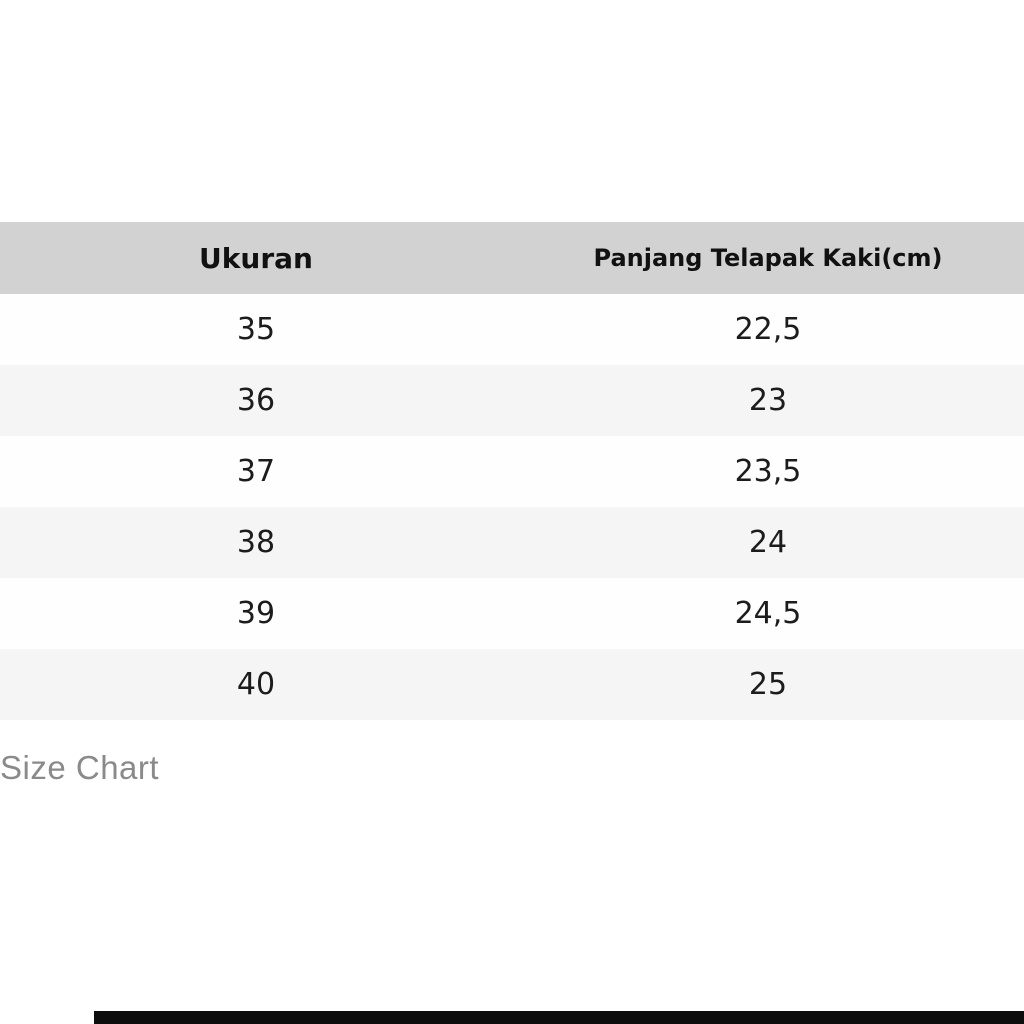 The width and height of the screenshot is (1024, 1024). Describe the element at coordinates (768, 684) in the screenshot. I see `length-value: 25` at that location.